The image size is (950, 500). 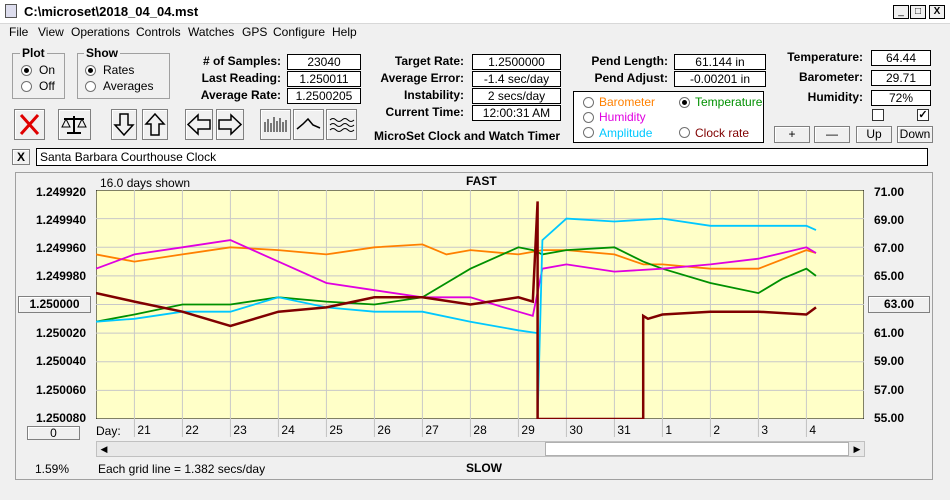 What do you see at coordinates (889, 276) in the screenshot?
I see `y-right-tick: 65.00` at bounding box center [889, 276].